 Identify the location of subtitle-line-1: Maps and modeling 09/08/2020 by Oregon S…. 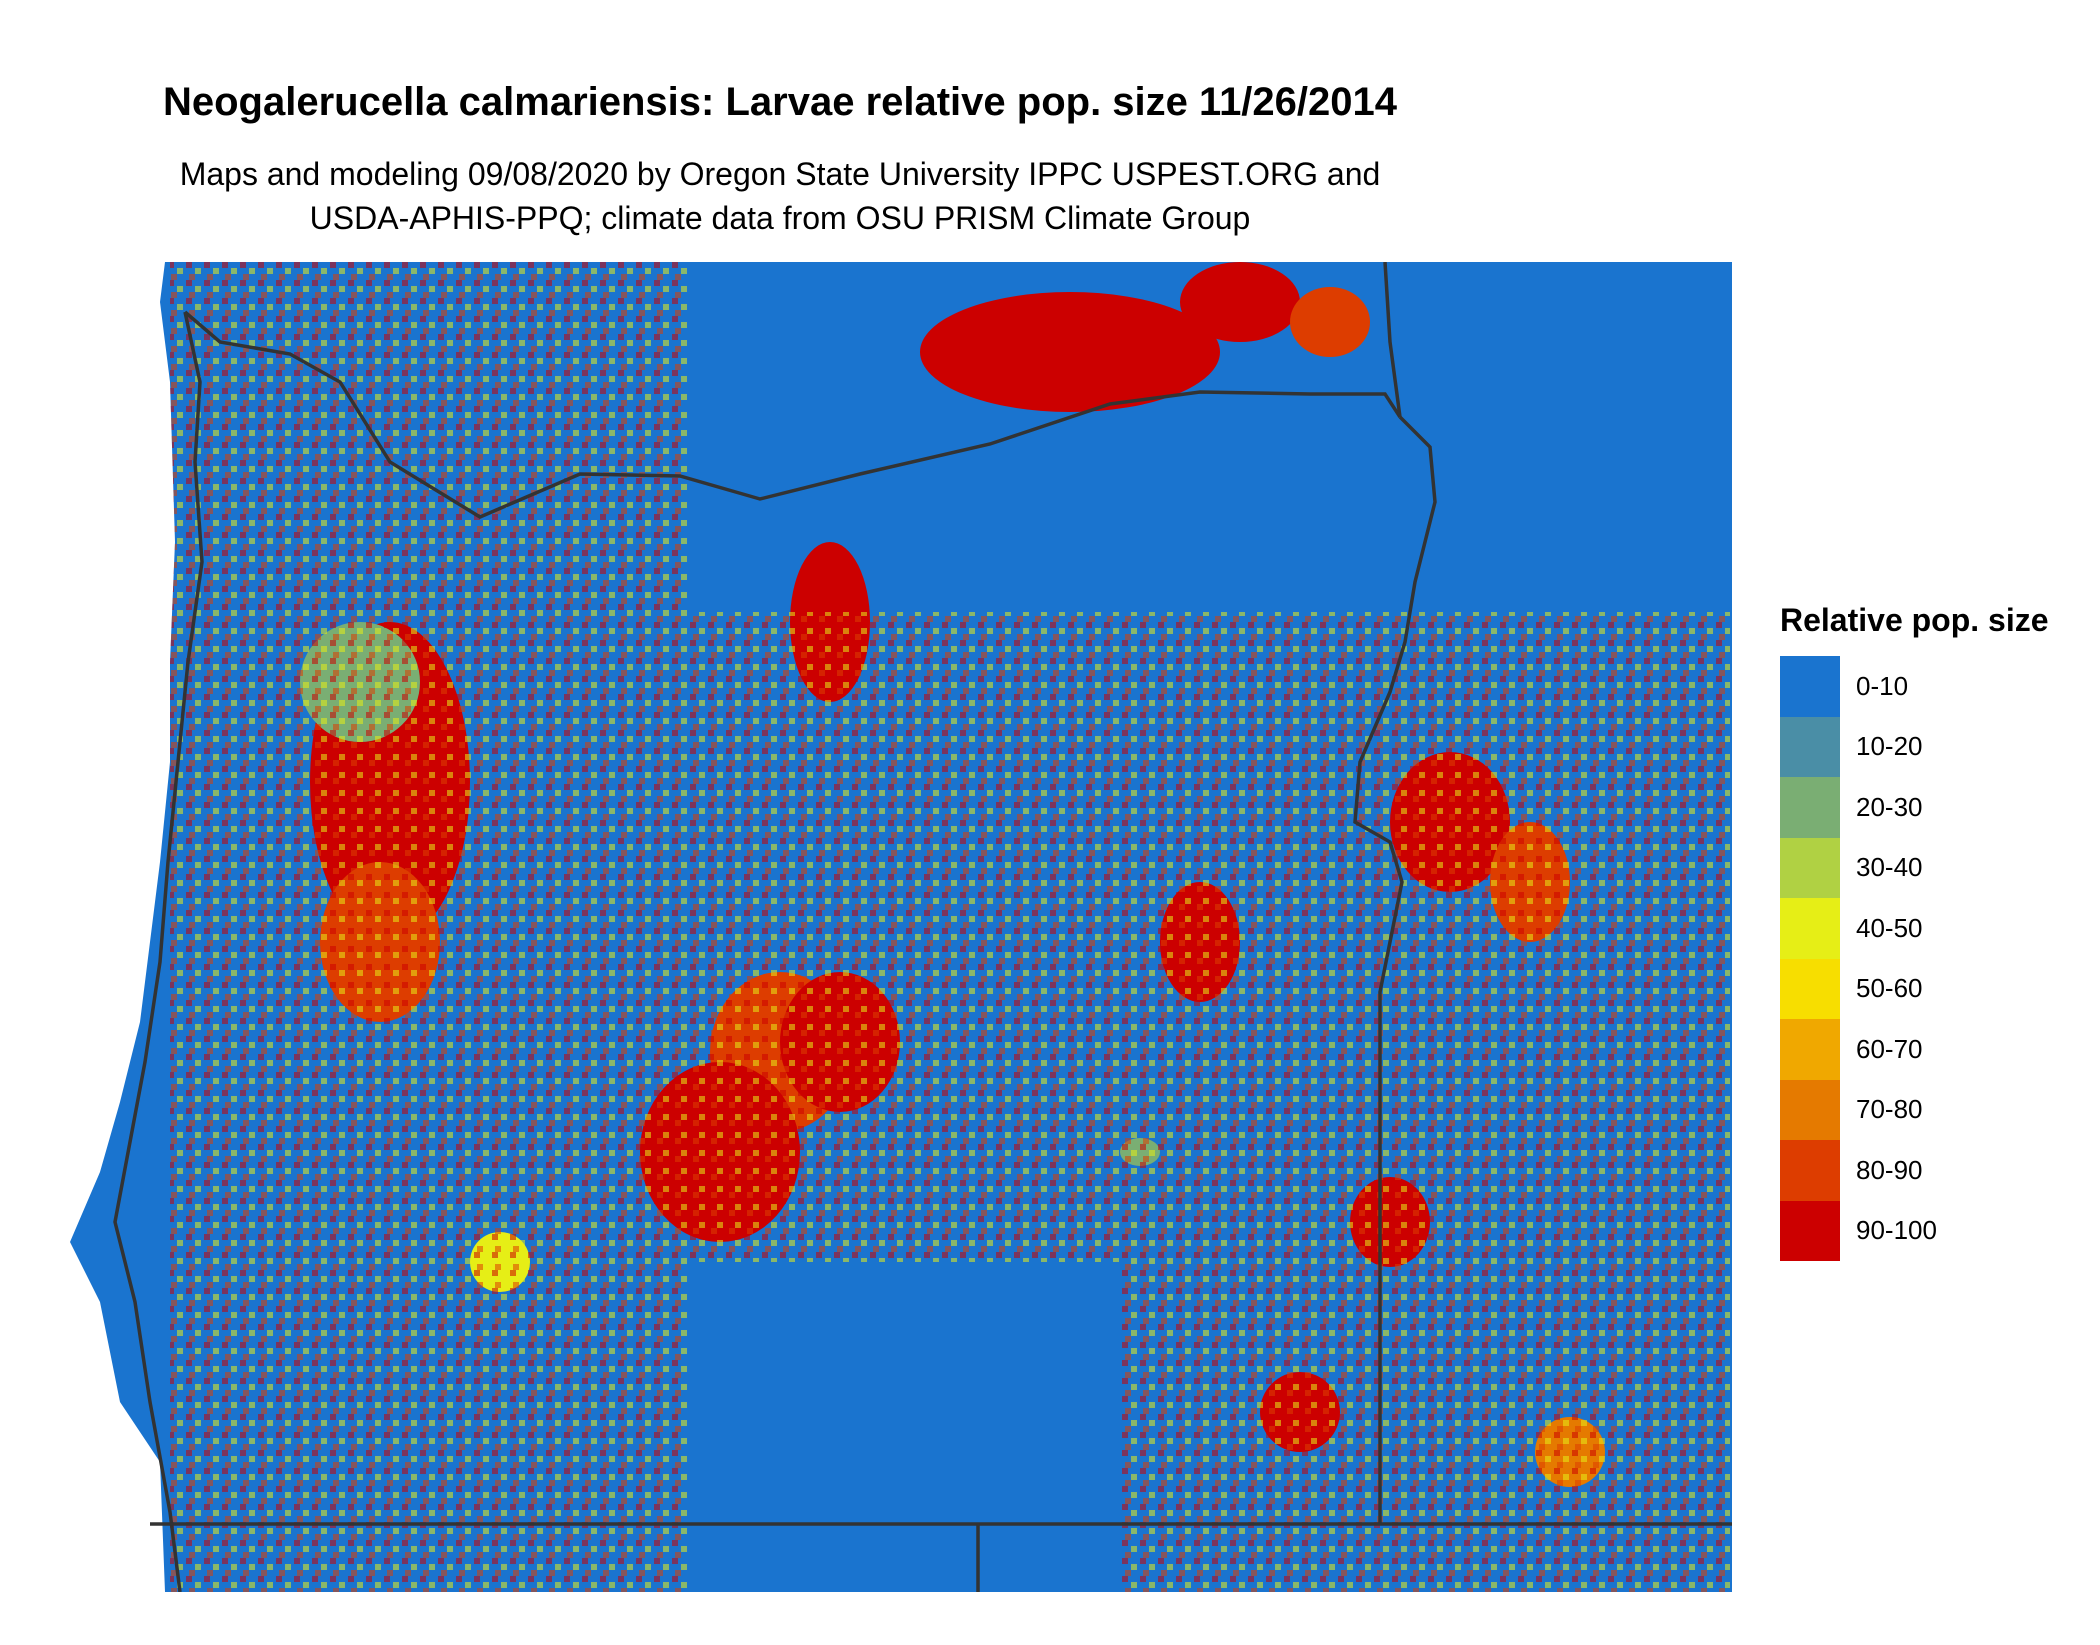
(780, 174).